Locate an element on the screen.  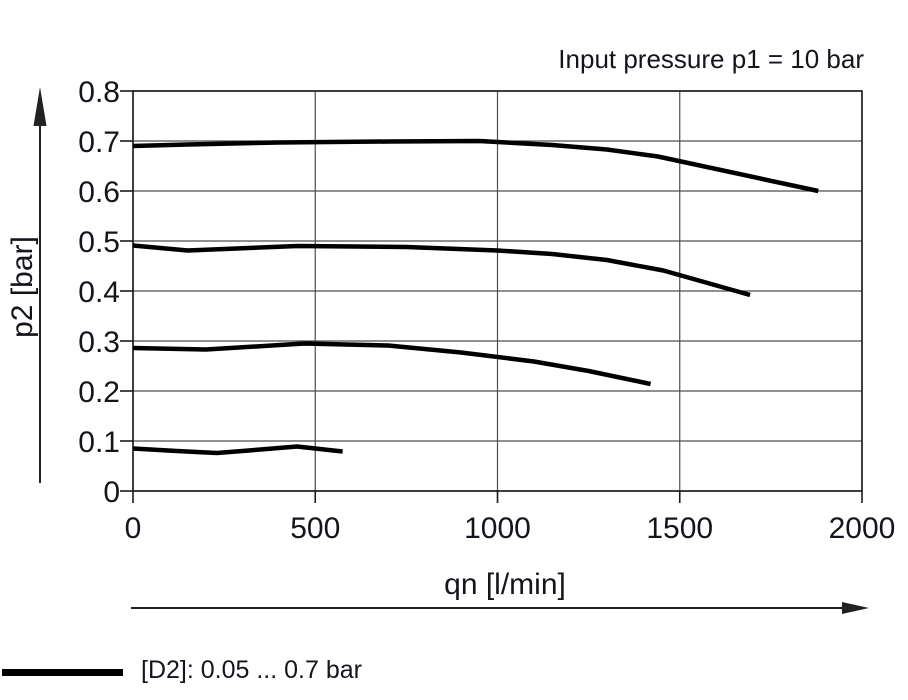
y-tick-label: 0.6 is located at coordinates (99, 192).